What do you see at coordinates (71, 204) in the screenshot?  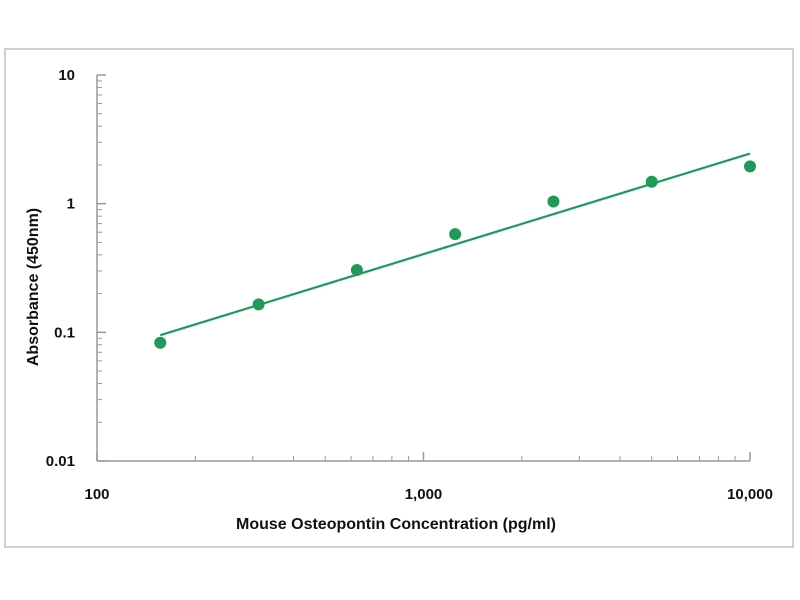 I see `y-tick-label: 1` at bounding box center [71, 204].